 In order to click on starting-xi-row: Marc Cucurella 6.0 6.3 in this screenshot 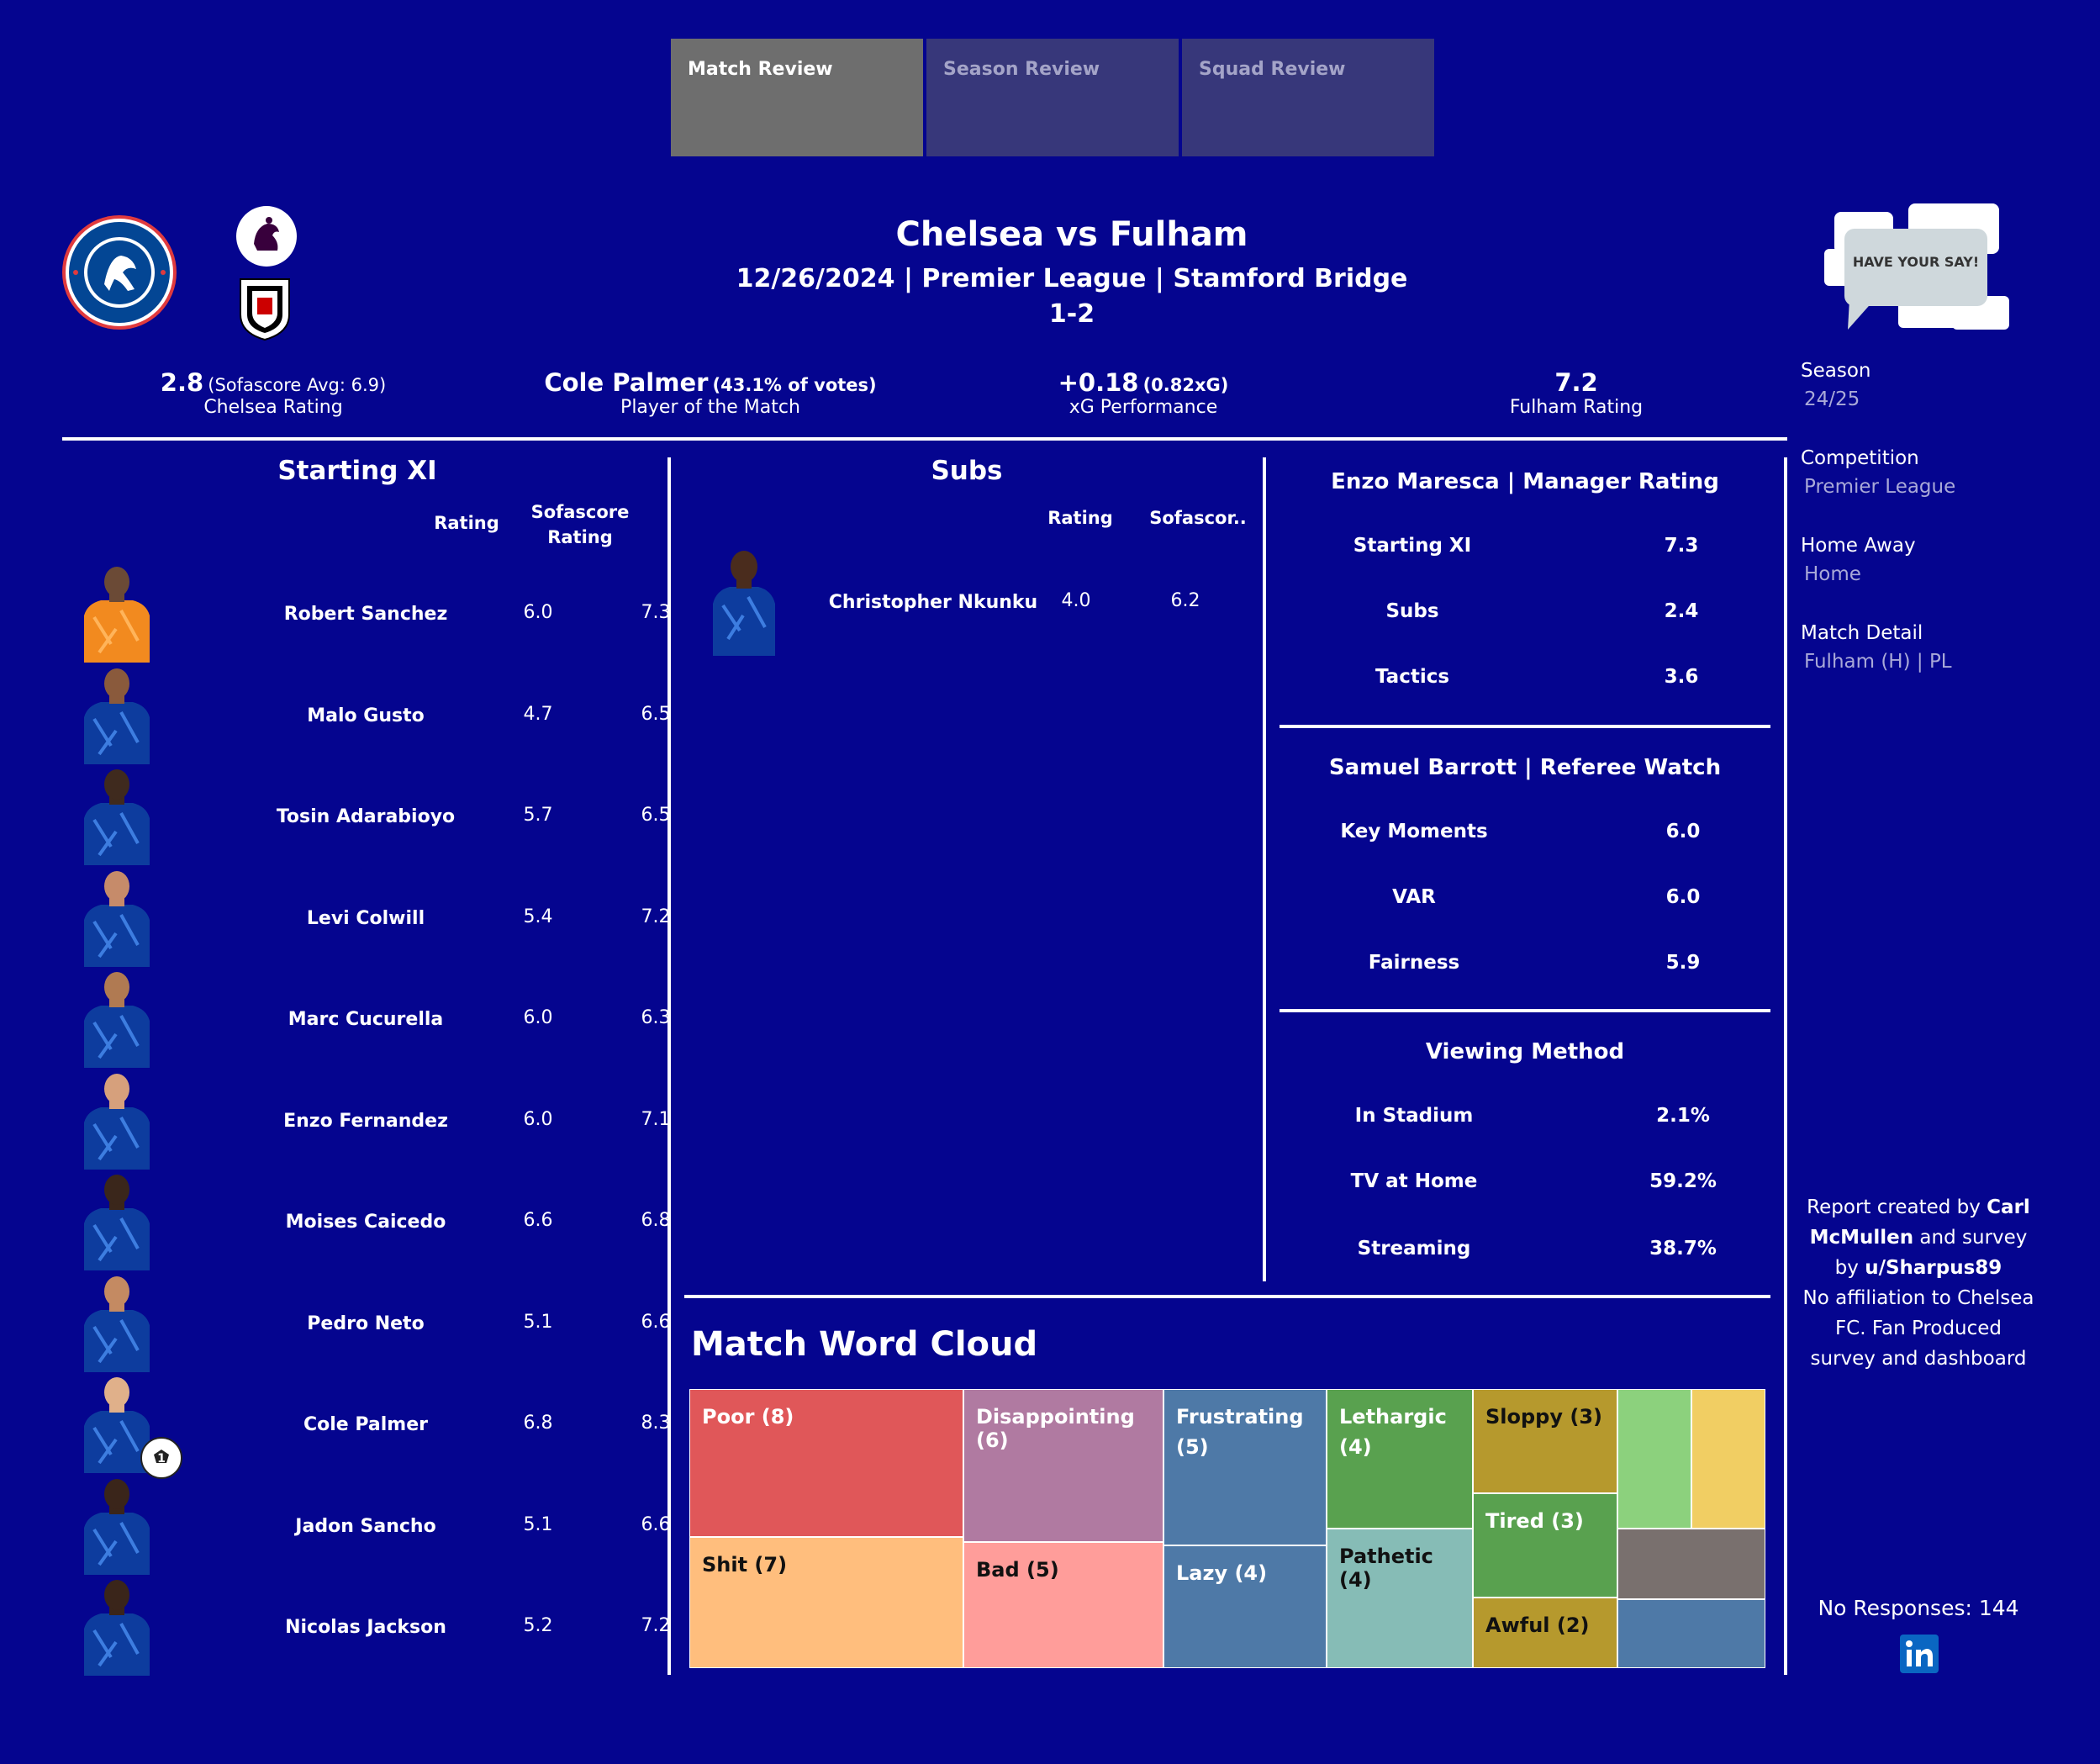, I will do `click(378, 1018)`.